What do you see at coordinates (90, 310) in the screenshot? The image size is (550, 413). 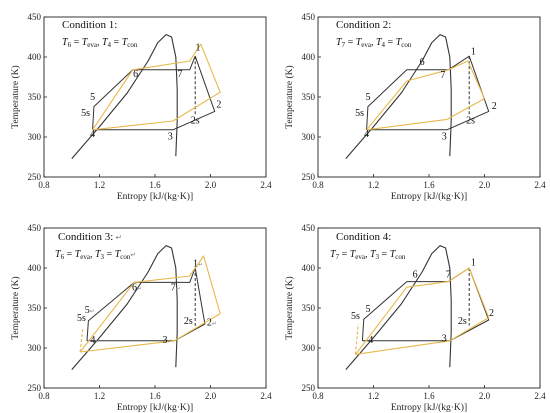 I see `state-point-label: 5↵` at bounding box center [90, 310].